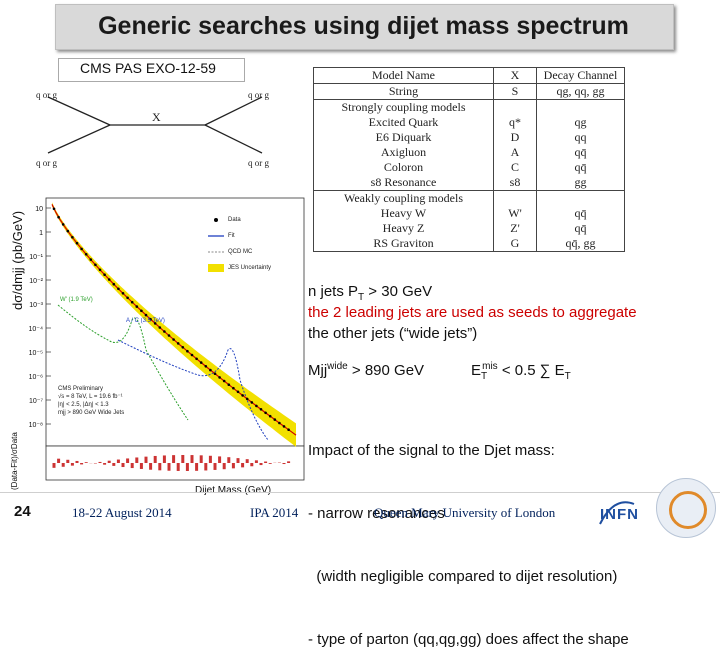 The image size is (720, 671). What do you see at coordinates (36, 353) in the screenshot?
I see `y-tick-label: 10⁻⁵` at bounding box center [36, 353].